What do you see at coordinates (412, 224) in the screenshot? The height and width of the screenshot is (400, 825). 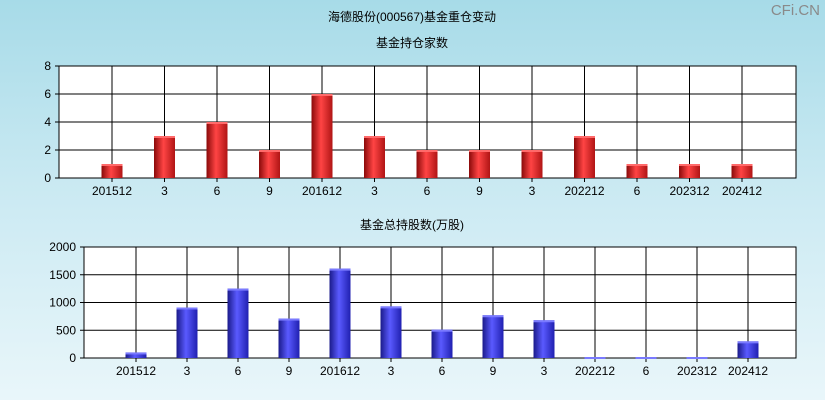 I see `chart-2-title: 基金总持股数(万股)` at bounding box center [412, 224].